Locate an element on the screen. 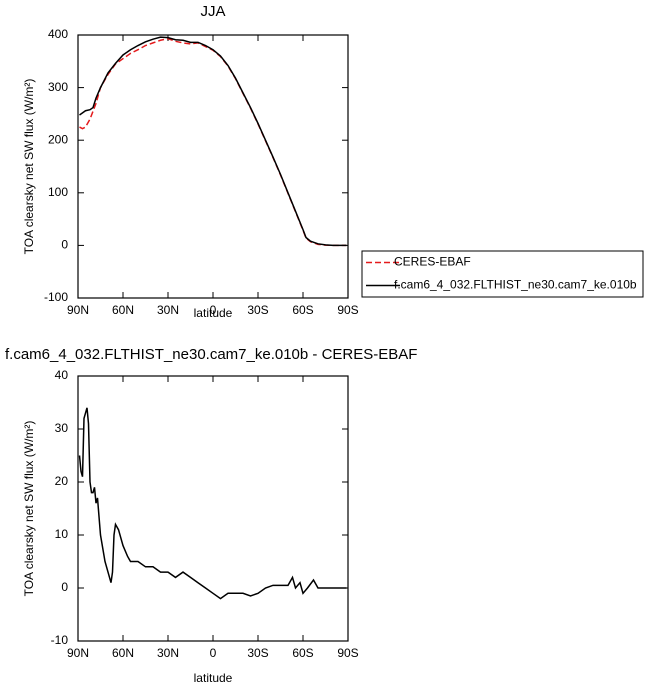 This screenshot has height=695, width=648. y-tick-label: -10 is located at coordinates (60, 640).